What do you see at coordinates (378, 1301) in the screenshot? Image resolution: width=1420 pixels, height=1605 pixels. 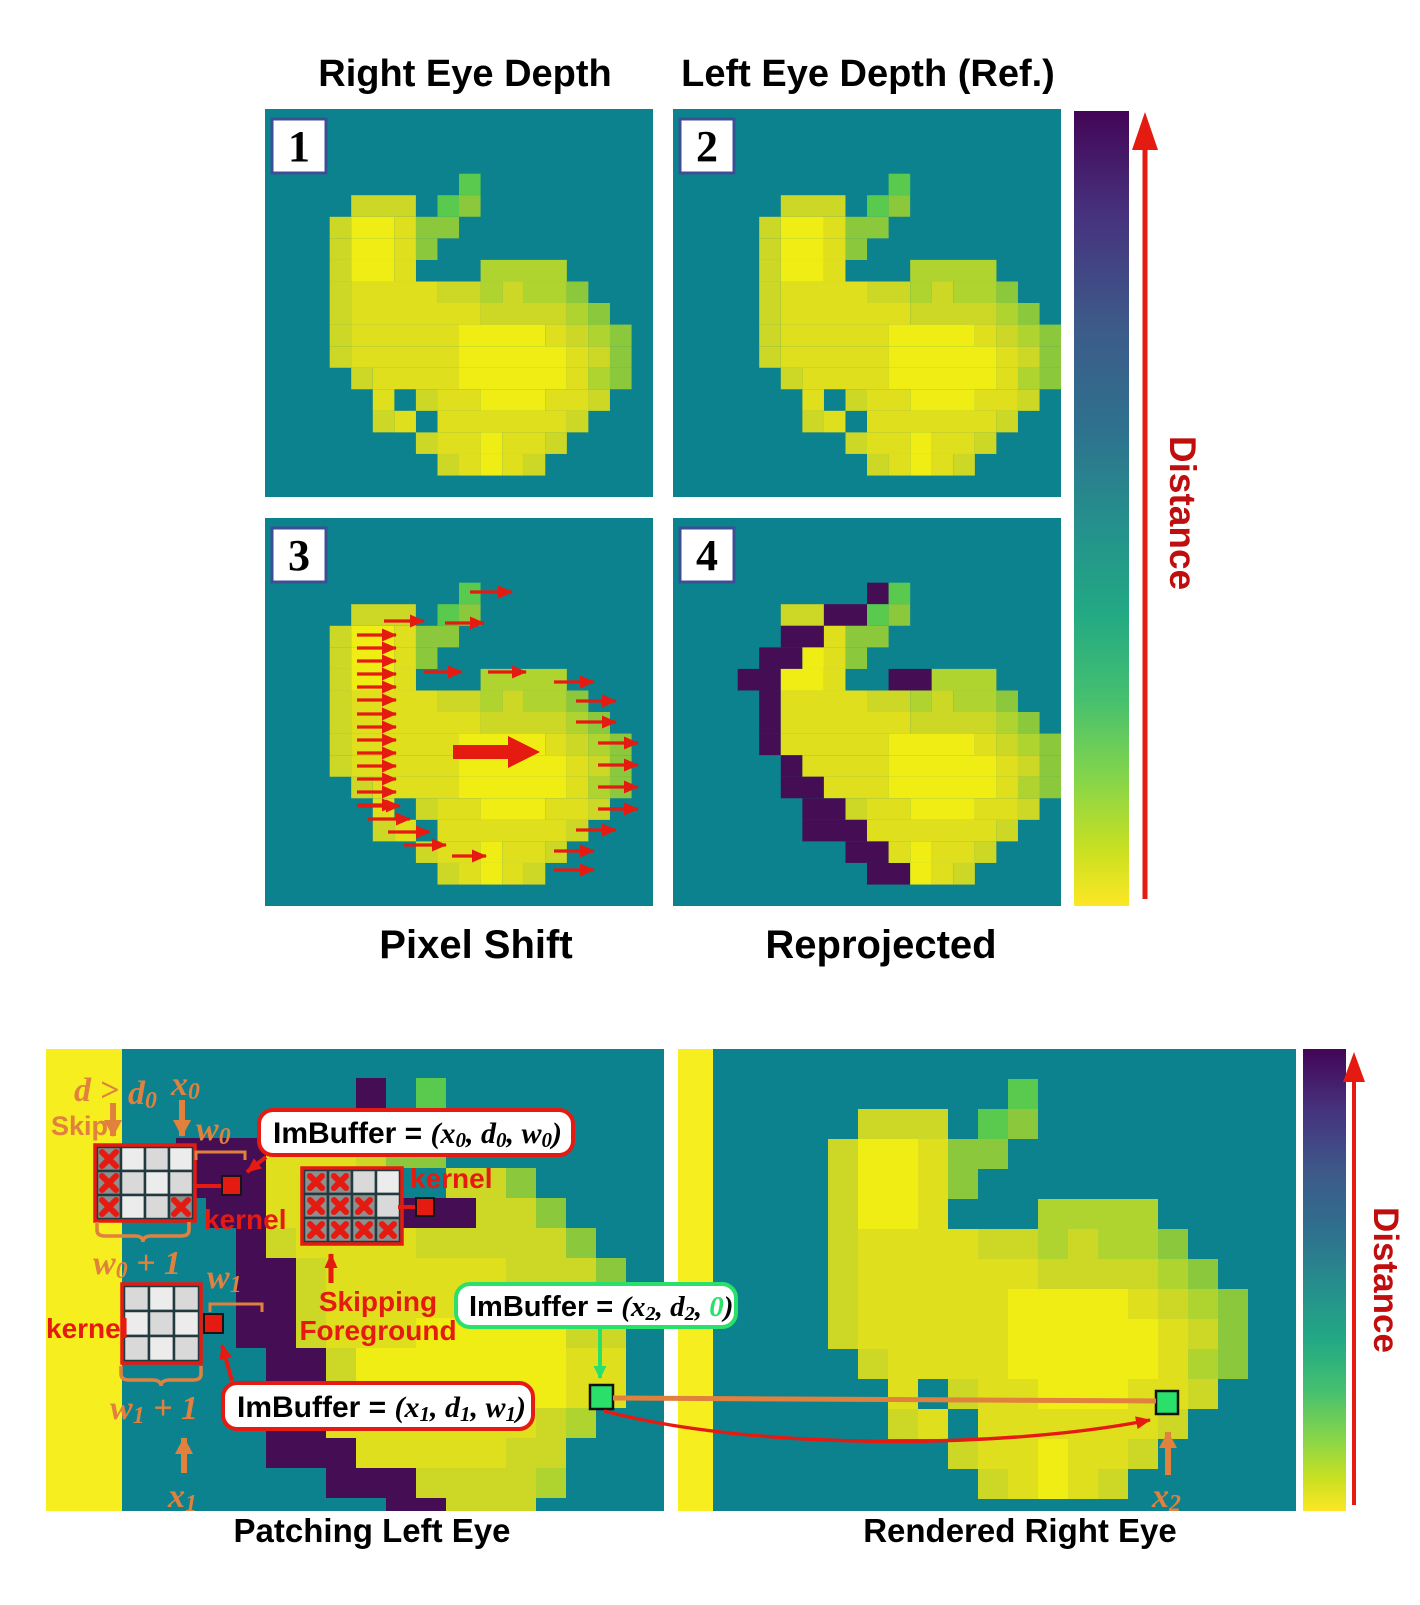 I see `svg-text: Skipping` at bounding box center [378, 1301].